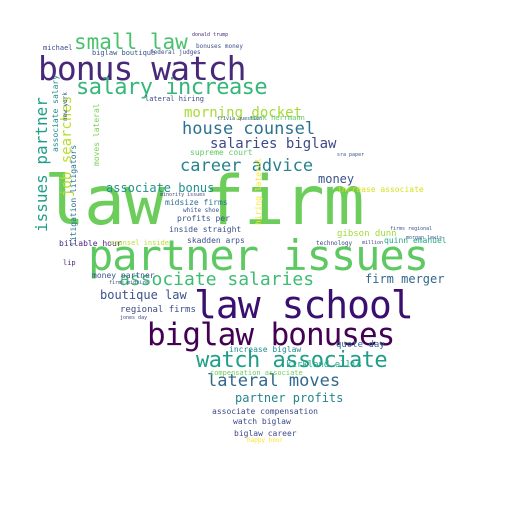  What do you see at coordinates (41, 164) in the screenshot?
I see `word: issues partner` at bounding box center [41, 164].